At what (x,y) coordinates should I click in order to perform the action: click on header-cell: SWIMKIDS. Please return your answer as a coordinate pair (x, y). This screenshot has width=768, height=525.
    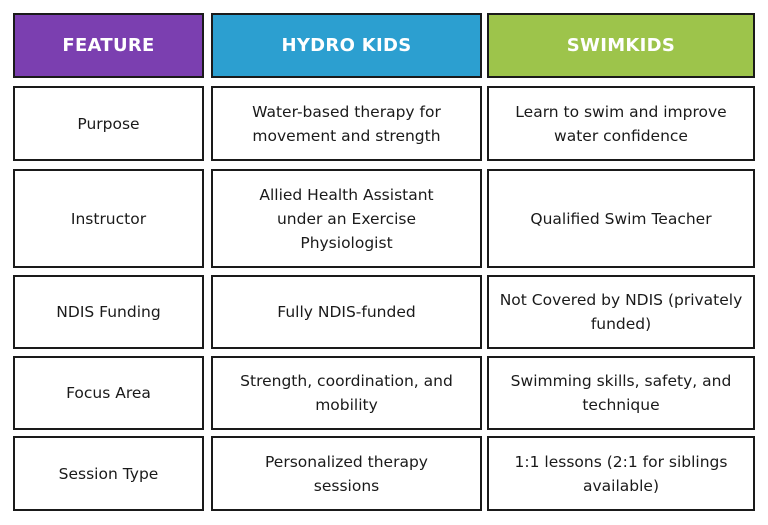
    Looking at the image, I should click on (621, 45).